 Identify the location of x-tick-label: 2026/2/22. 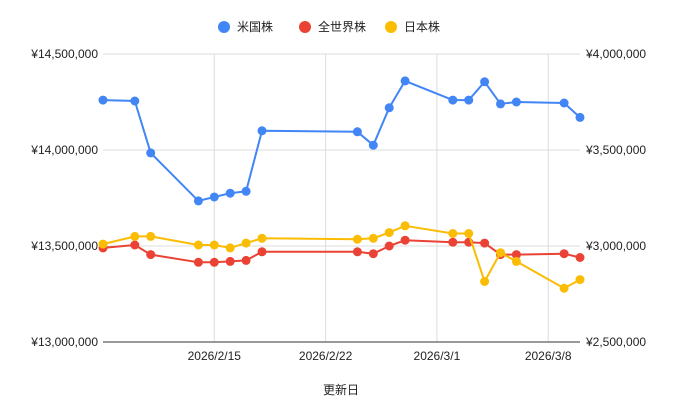
(326, 356).